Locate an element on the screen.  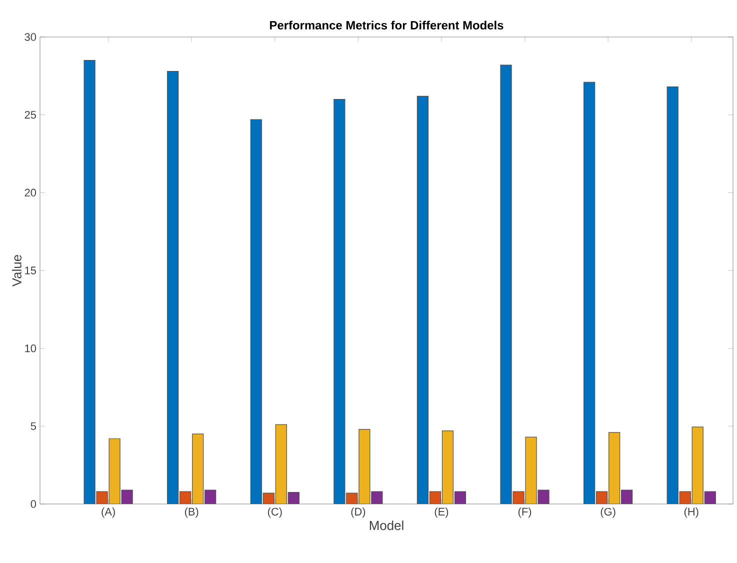
y-tick-label: 25 is located at coordinates (30, 114).